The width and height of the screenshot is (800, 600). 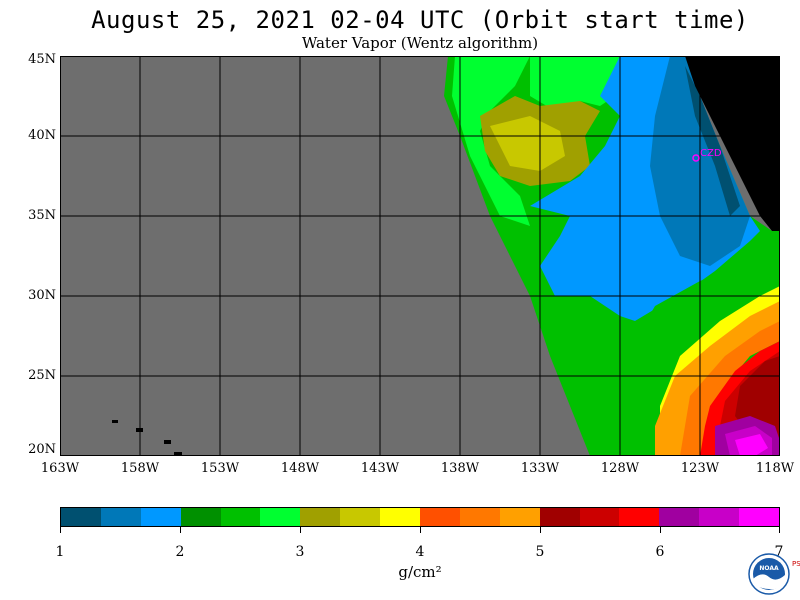 What do you see at coordinates (42, 449) in the screenshot?
I see `lat-label-20n: 20N` at bounding box center [42, 449].